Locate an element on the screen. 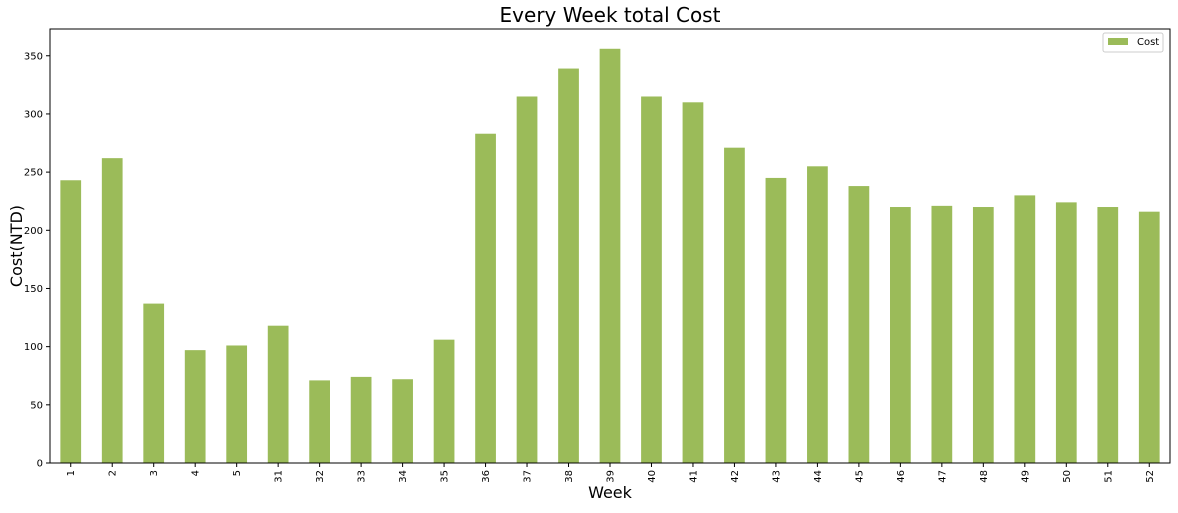 The width and height of the screenshot is (1178, 513). x-tick-label: 50 is located at coordinates (1067, 476).